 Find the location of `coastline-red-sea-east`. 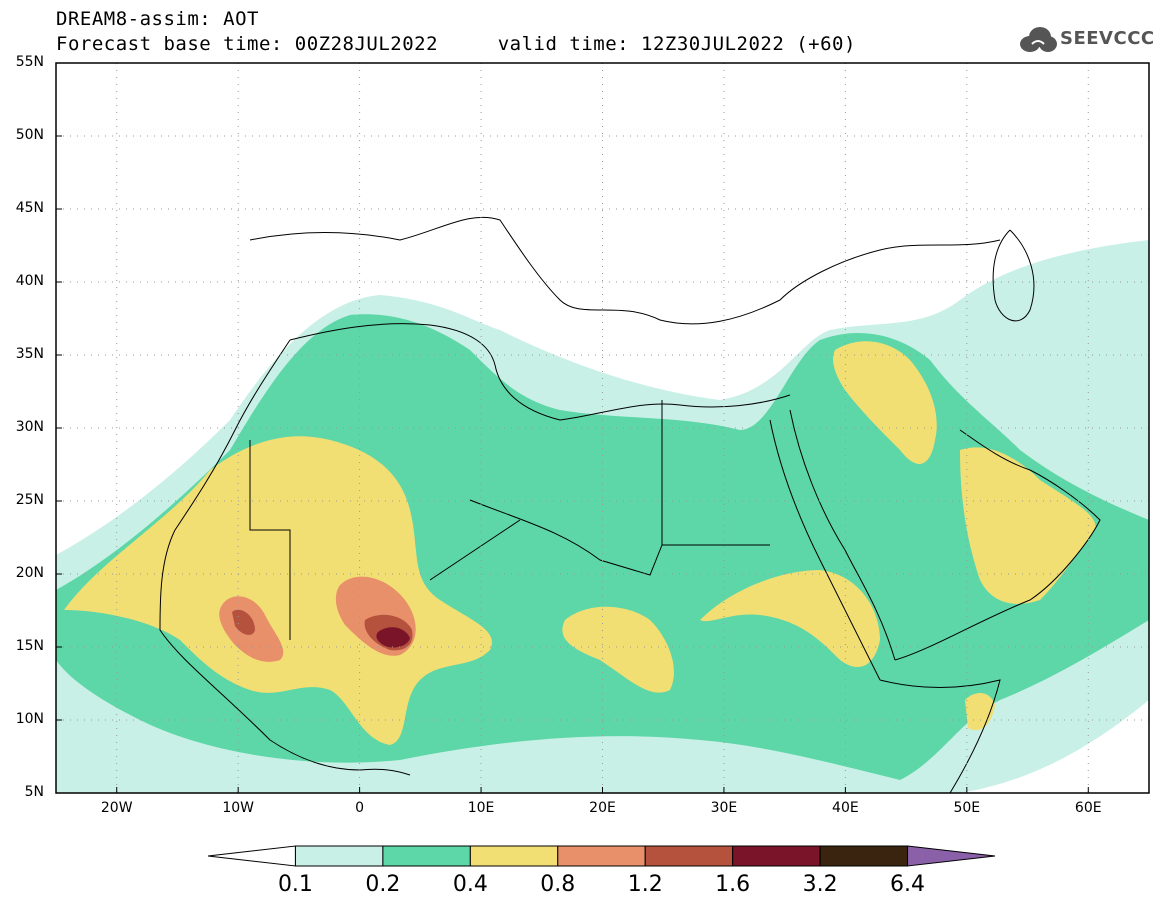

coastline-red-sea-east is located at coordinates (842, 535).